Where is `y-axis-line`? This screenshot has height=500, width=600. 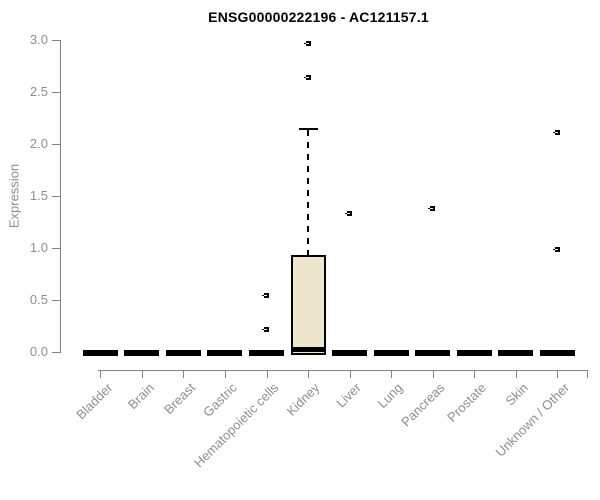
y-axis-line is located at coordinates (60, 196).